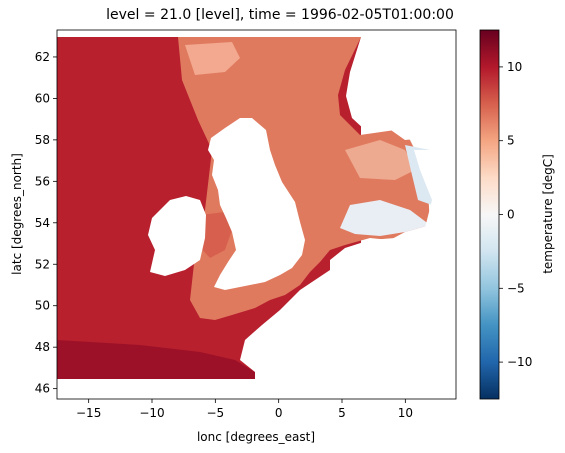 The image size is (565, 453). What do you see at coordinates (42, 57) in the screenshot?
I see `y-tick-label: 62` at bounding box center [42, 57].